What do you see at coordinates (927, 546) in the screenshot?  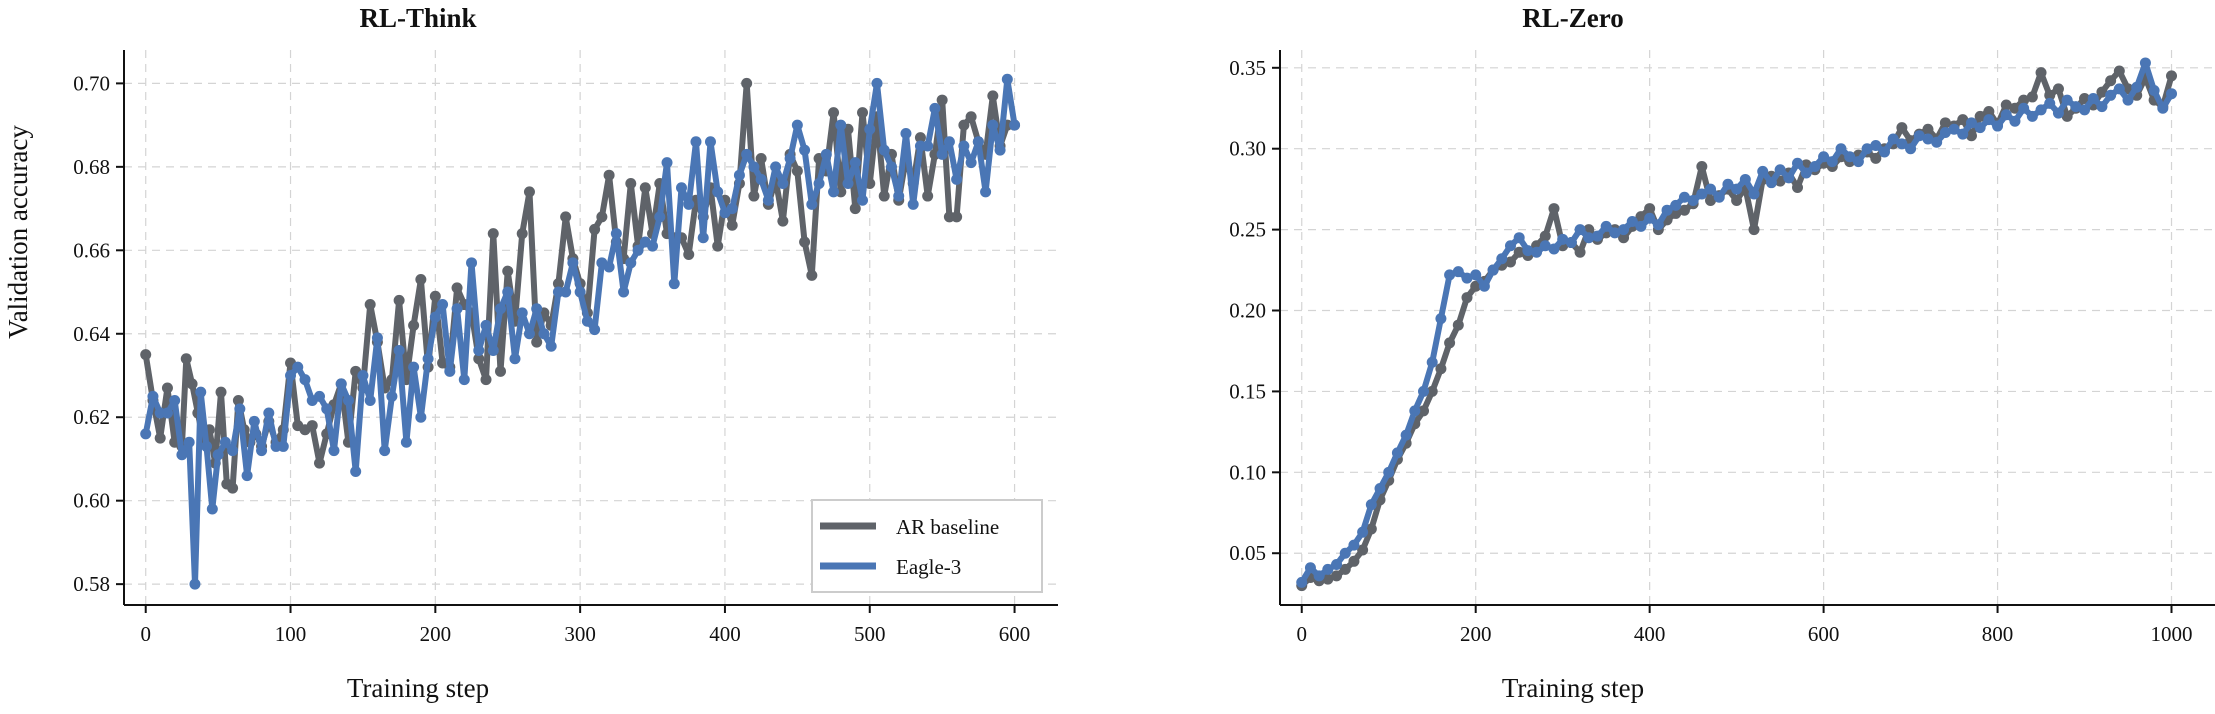 I see `legend: AR baseline Eagle-3` at bounding box center [927, 546].